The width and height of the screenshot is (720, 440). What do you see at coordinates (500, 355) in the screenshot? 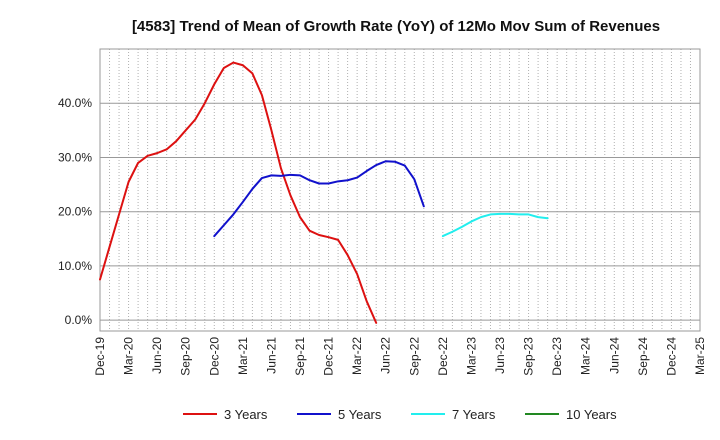
I see `x-tick-label: Jun-23` at bounding box center [500, 355].